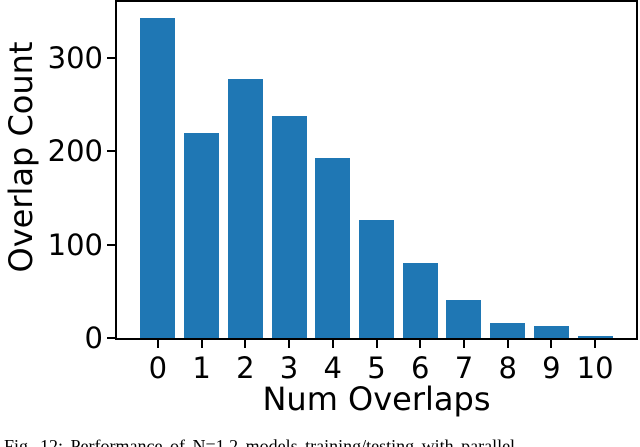  Describe the element at coordinates (75, 151) in the screenshot. I see `y-tick-label: 200` at that location.